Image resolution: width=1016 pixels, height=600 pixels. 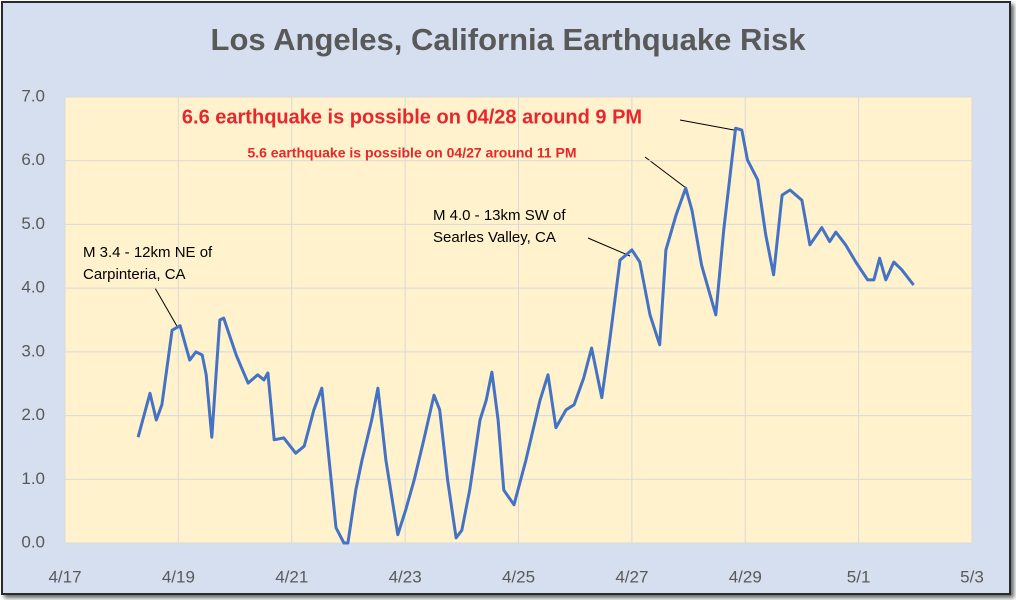 I want to click on x-tick-label: 4/27, so click(x=631, y=576).